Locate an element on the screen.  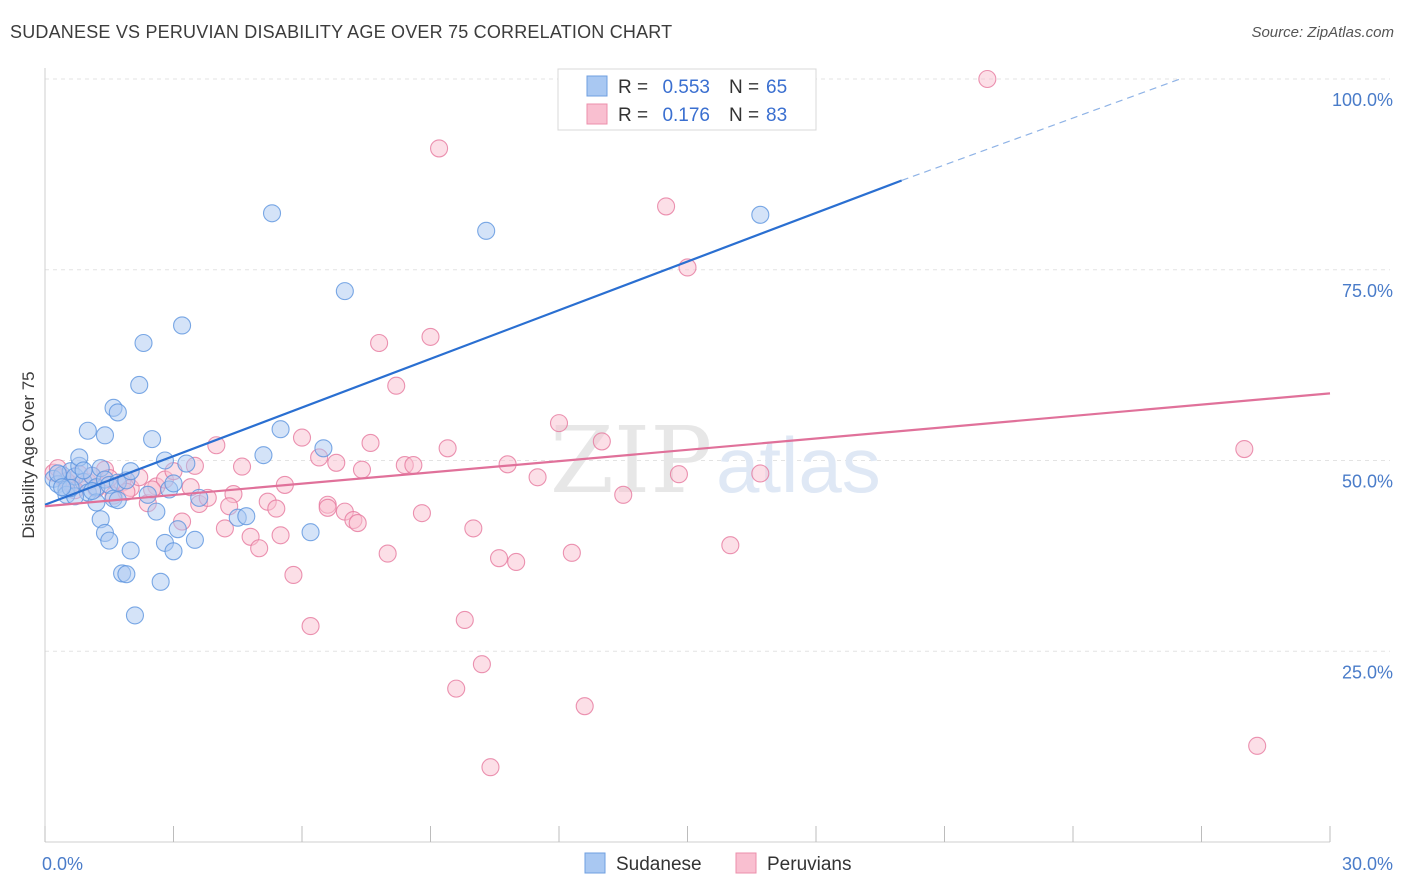
legend-n-value: 83 is located at coordinates (776, 115).